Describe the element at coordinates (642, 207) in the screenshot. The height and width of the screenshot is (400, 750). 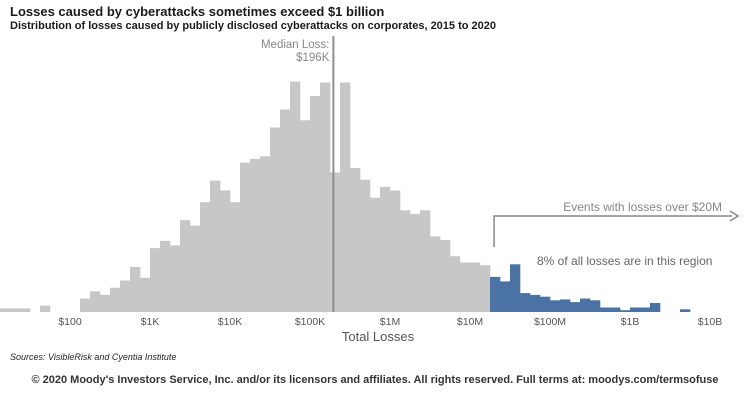
I see `threshold-label: Events with losses over $20M` at that location.